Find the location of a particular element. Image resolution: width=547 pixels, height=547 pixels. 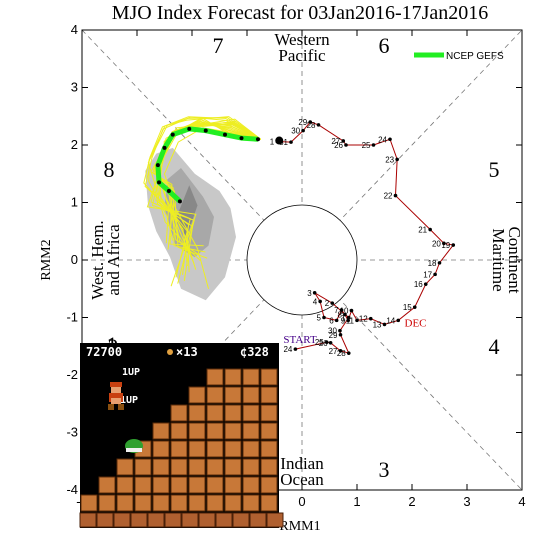

phase-label-8: 8 is located at coordinates (109, 169).